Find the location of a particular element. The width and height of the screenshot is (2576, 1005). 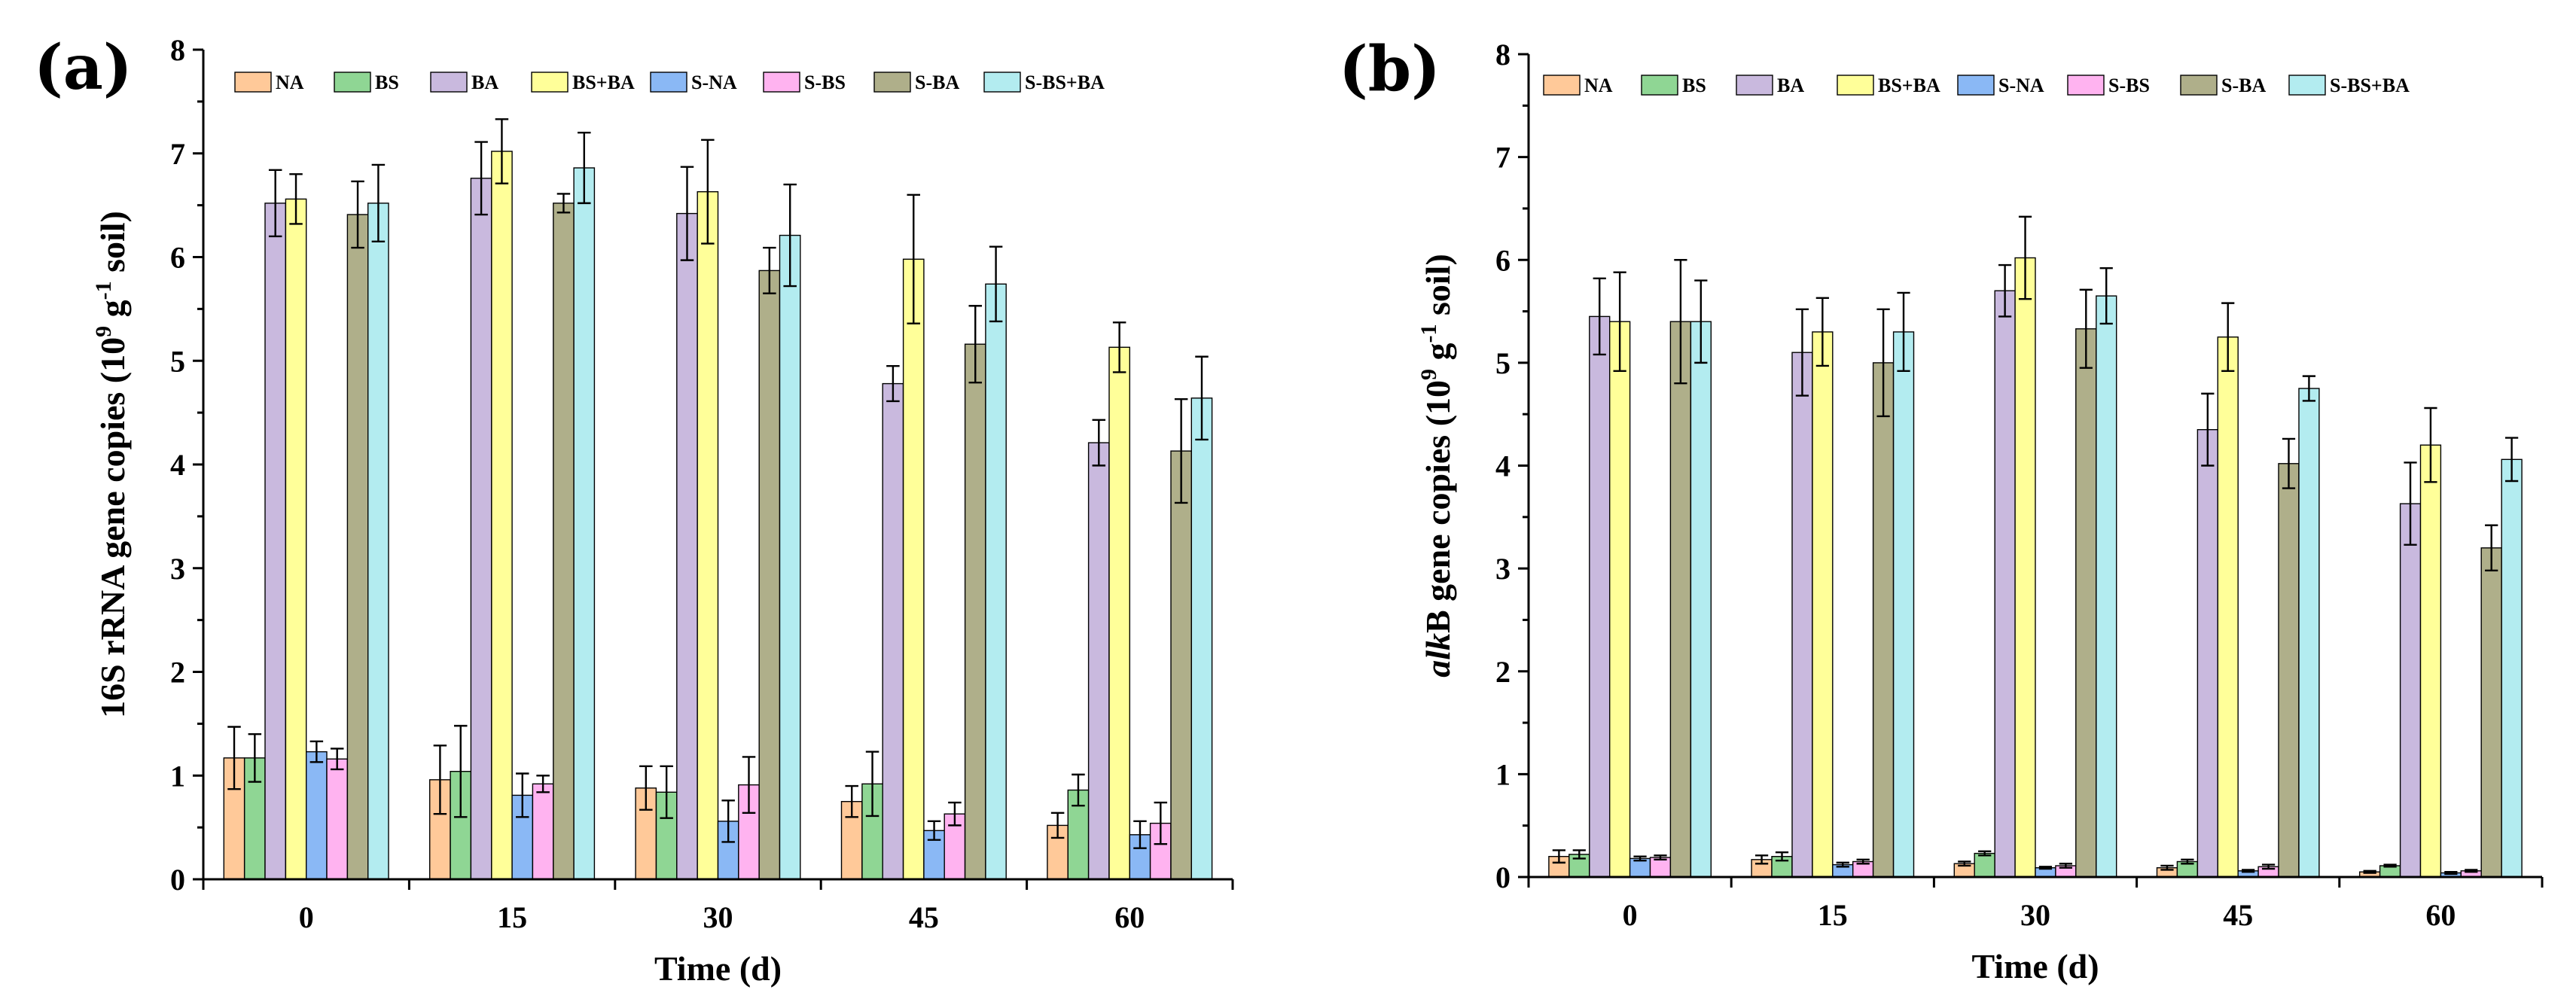

legend-label: BS is located at coordinates (1694, 85).